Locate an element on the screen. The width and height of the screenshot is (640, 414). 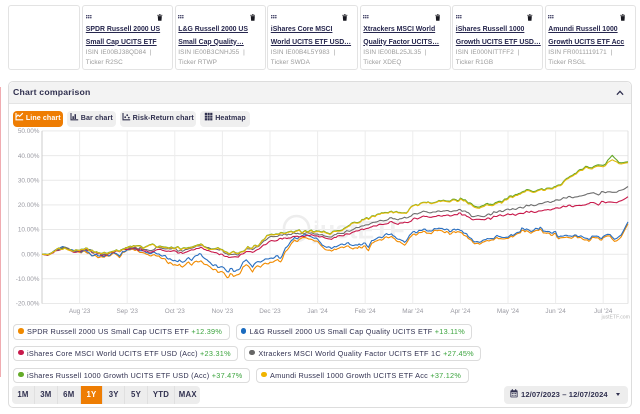
svg-text: Jul '24 is located at coordinates (603, 311).